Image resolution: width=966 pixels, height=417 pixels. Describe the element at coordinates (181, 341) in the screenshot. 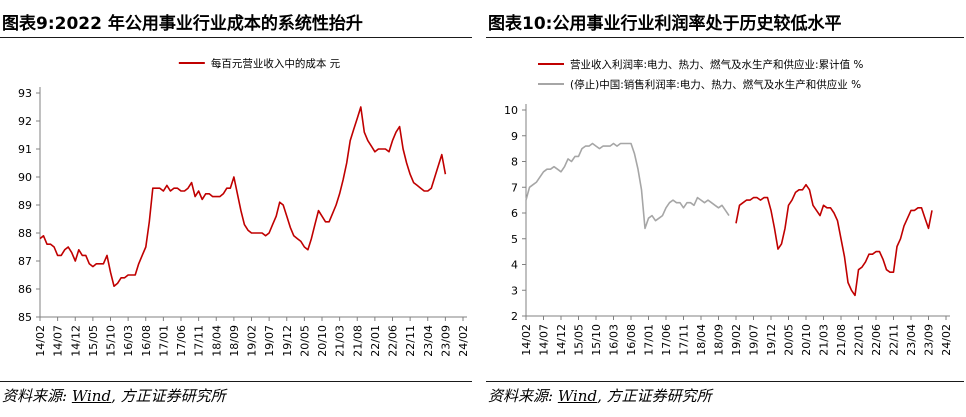

I see `left-x-tick-label: 17/06` at that location.